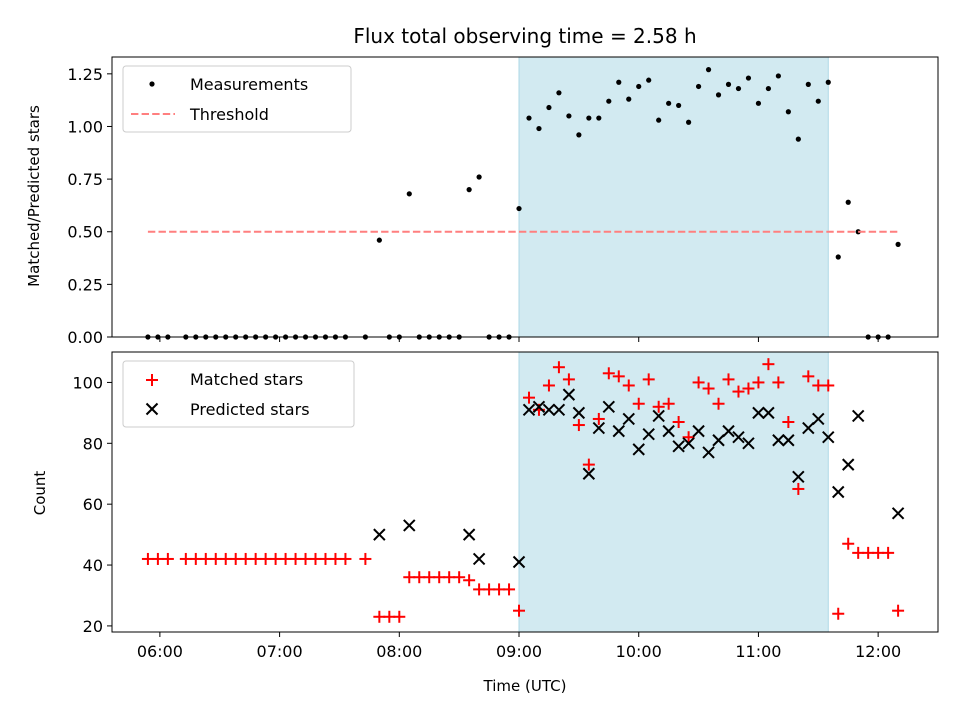 The image size is (960, 720). What do you see at coordinates (878, 651) in the screenshot?
I see `x-tick-label: 12:00` at bounding box center [878, 651].